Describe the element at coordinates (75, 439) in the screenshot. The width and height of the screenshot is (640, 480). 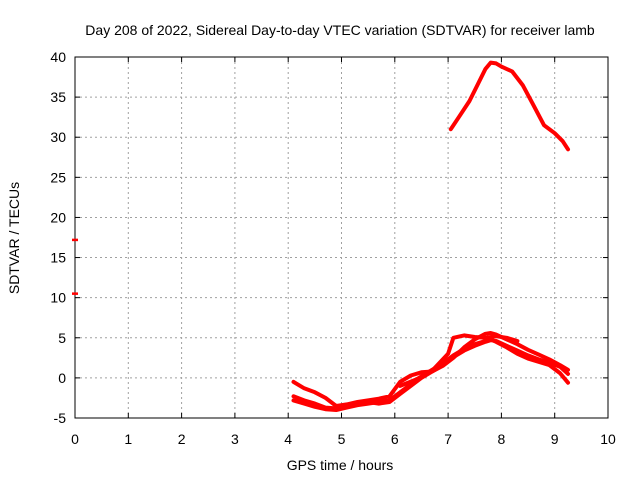
I see `x-tick-label: 0` at that location.